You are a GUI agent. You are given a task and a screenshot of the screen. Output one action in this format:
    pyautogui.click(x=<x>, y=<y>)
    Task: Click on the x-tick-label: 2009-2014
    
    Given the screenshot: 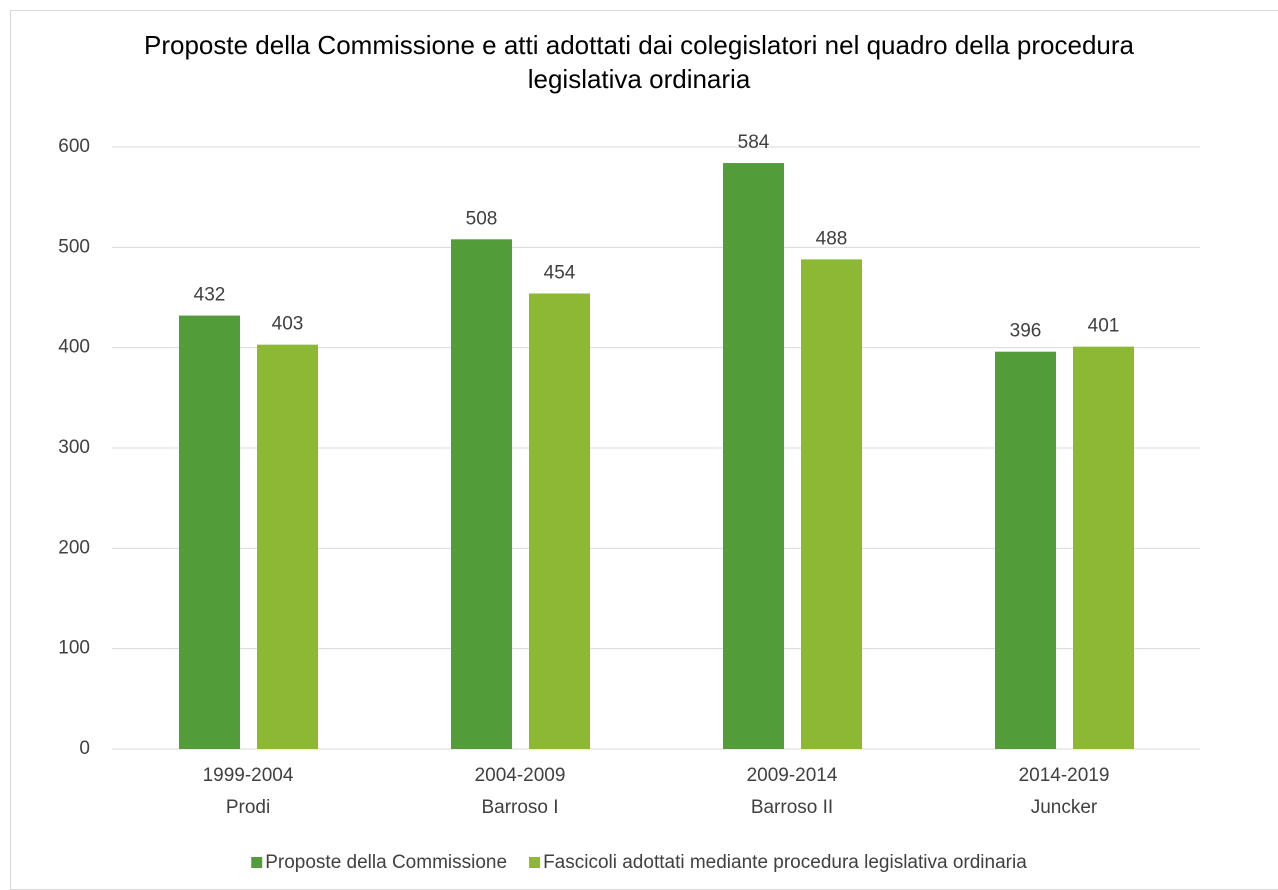 What is the action you would take?
    pyautogui.click(x=792, y=775)
    